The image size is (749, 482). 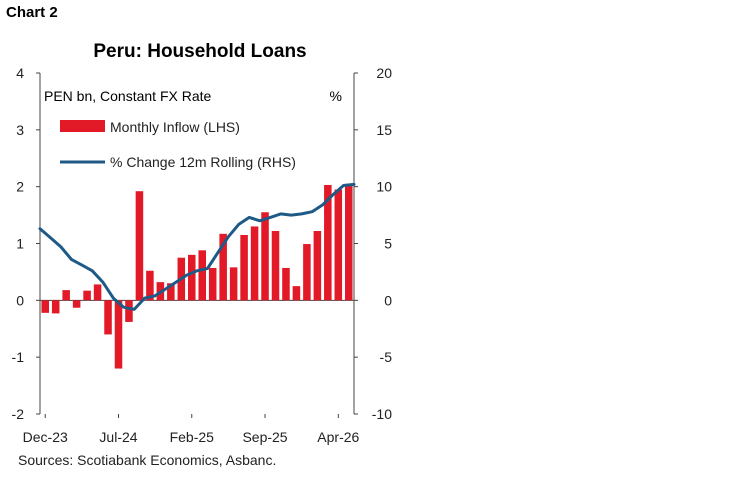 I want to click on x-tick-label: Dec-23, so click(x=45, y=437).